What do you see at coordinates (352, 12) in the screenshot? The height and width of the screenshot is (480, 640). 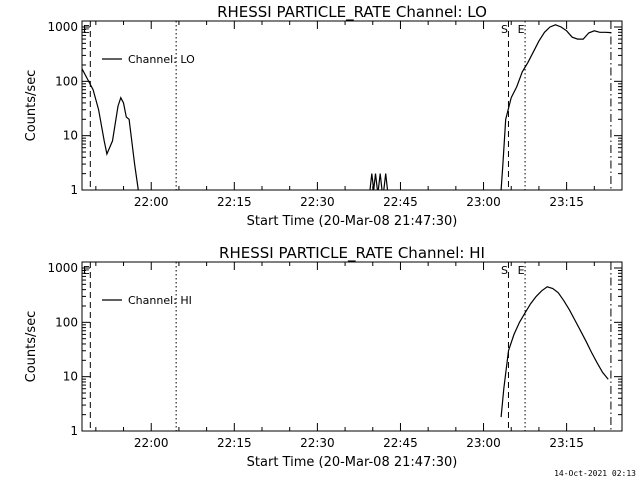 I see `chart-title: RHESSI PARTICLE_RATE Channel: LO` at bounding box center [352, 12].